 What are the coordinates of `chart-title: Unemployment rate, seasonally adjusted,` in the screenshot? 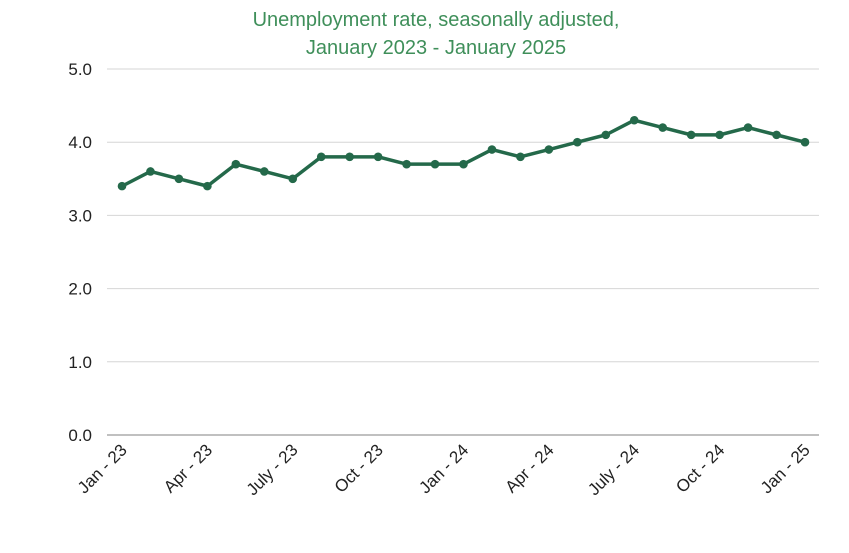 It's located at (436, 20).